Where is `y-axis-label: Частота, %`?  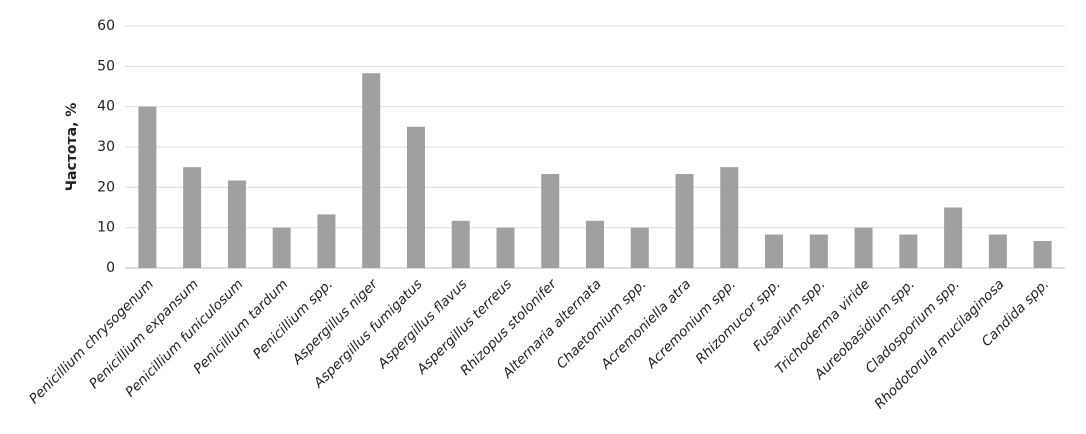
y-axis-label: Частота, % is located at coordinates (72, 147).